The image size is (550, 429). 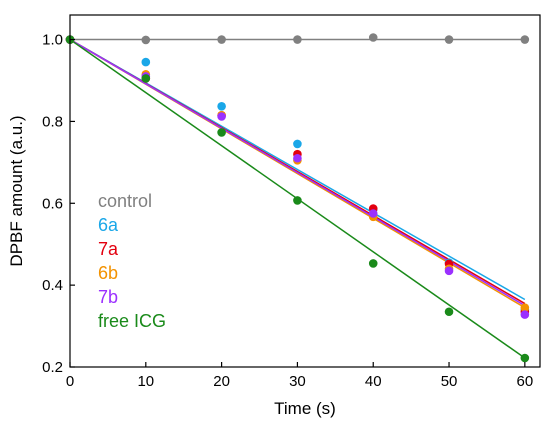 What do you see at coordinates (373, 381) in the screenshot?
I see `x-tick-label: 40` at bounding box center [373, 381].